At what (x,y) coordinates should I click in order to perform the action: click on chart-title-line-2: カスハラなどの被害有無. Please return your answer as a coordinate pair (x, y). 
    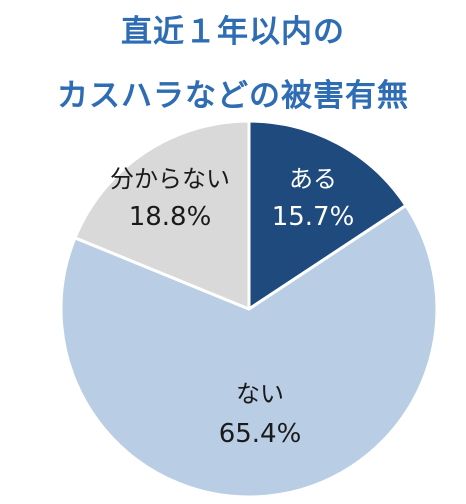
    Looking at the image, I should click on (233, 96).